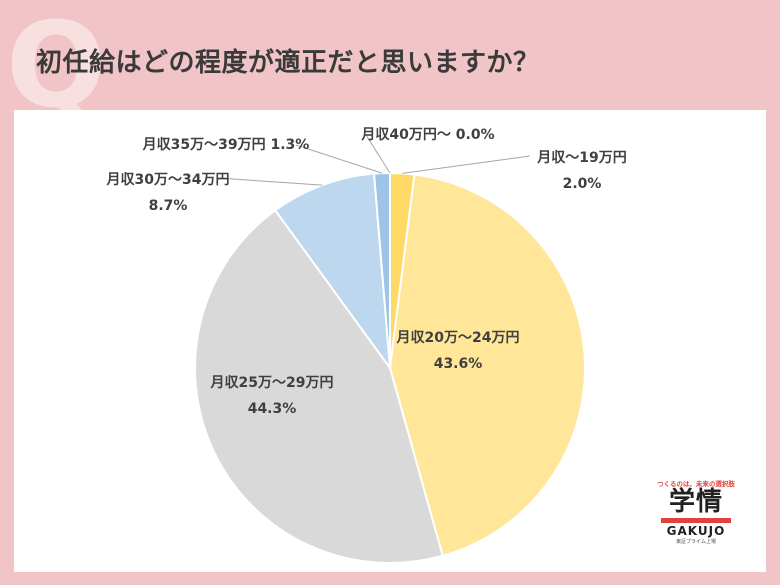 This screenshot has width=780, height=585. Describe the element at coordinates (56, 67) in the screenshot. I see `q-badge: Q` at that location.